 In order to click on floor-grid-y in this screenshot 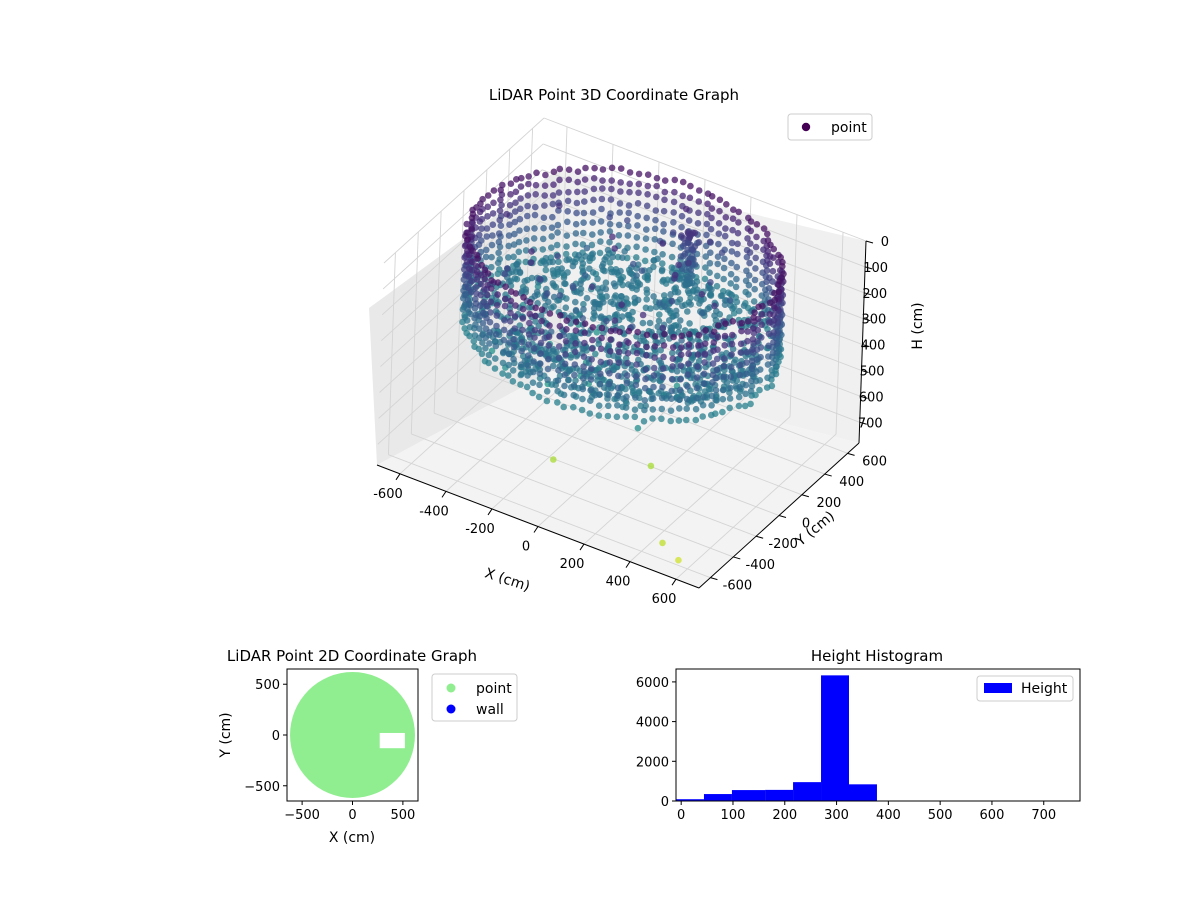, I will do `click(595, 474)`.